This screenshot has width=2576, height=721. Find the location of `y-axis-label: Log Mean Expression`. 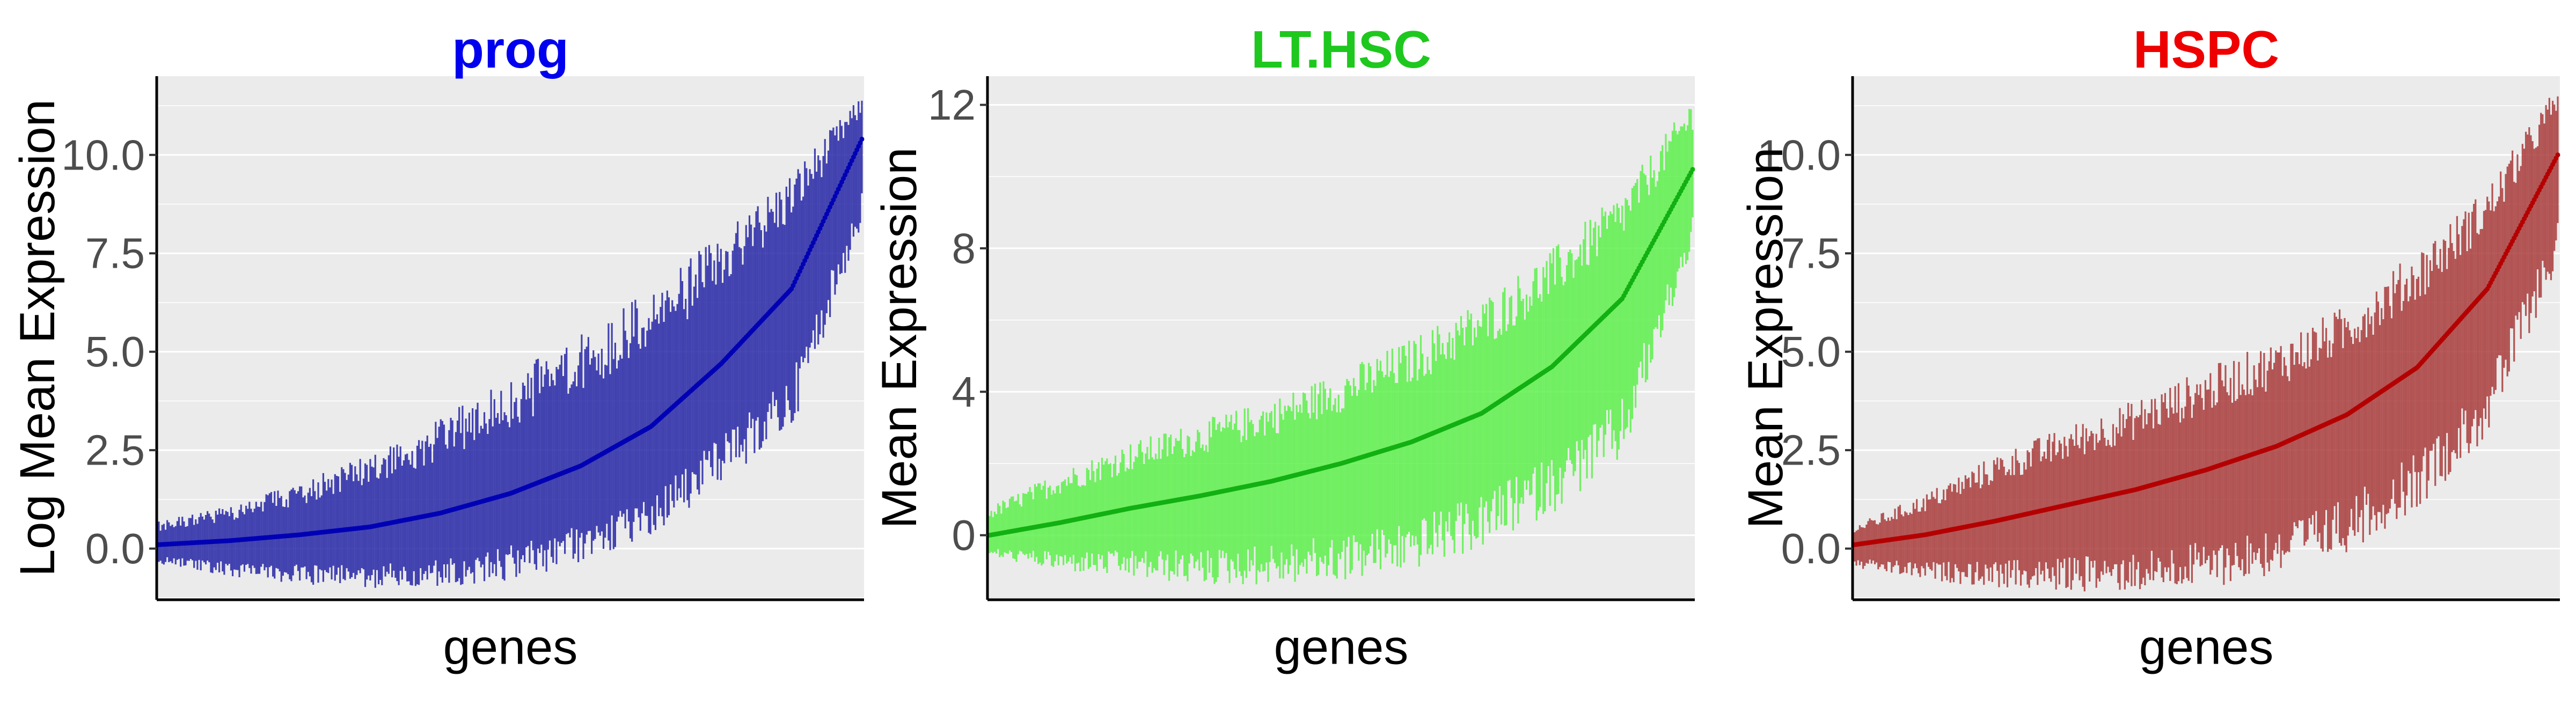

y-axis-label: Log Mean Expression is located at coordinates (37, 338).